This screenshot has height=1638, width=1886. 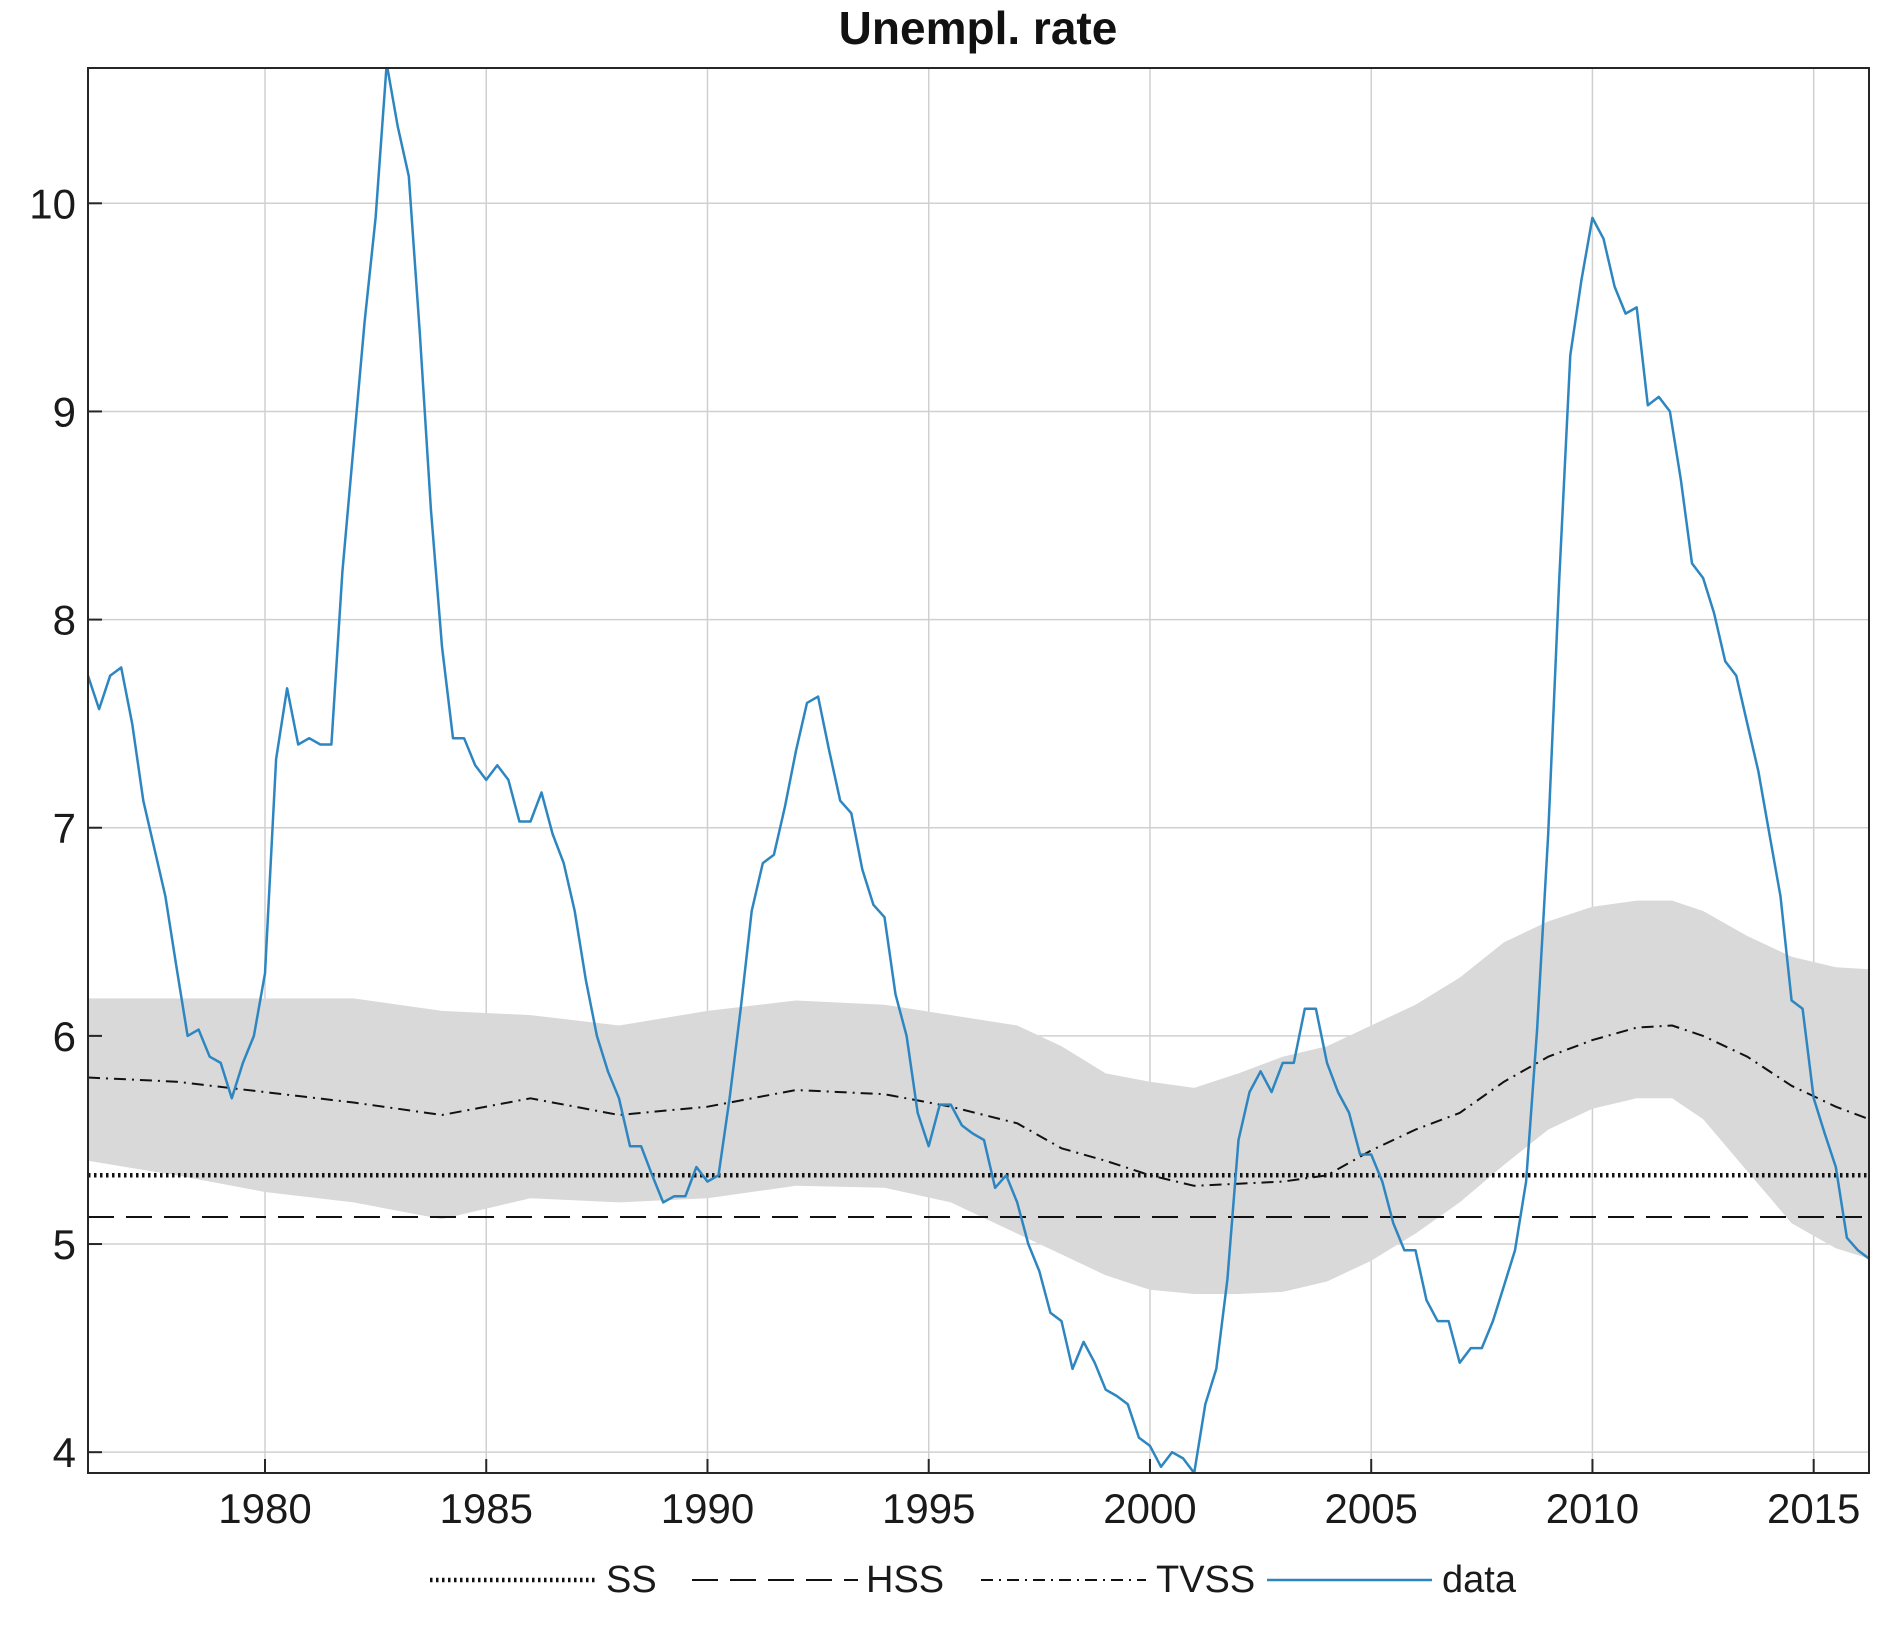 I want to click on x-axis-ticks: 1980 1985 1990 1995 2000 2005 2010 2015, so click(x=1039, y=1495).